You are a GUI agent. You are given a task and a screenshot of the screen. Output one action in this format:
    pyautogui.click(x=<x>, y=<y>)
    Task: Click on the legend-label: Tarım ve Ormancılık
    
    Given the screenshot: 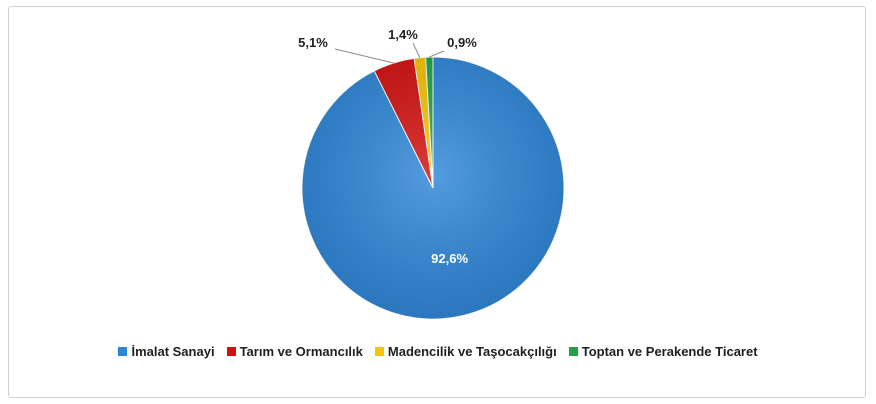 What is the action you would take?
    pyautogui.click(x=301, y=351)
    